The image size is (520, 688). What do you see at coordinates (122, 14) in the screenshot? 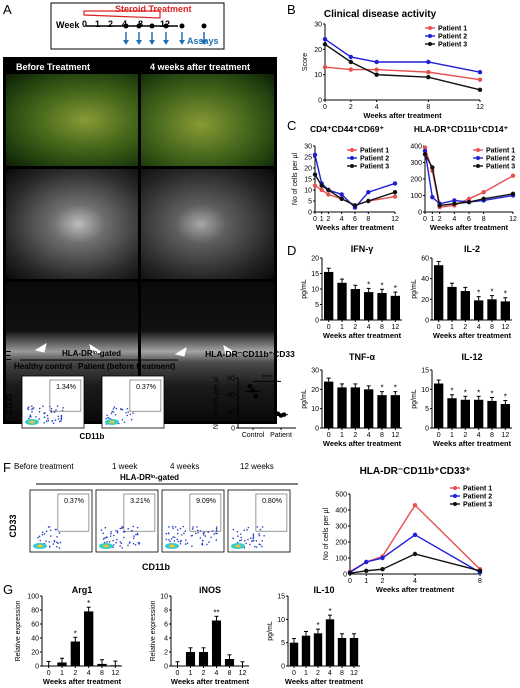
I see `steroid-taper-wedge` at bounding box center [122, 14].